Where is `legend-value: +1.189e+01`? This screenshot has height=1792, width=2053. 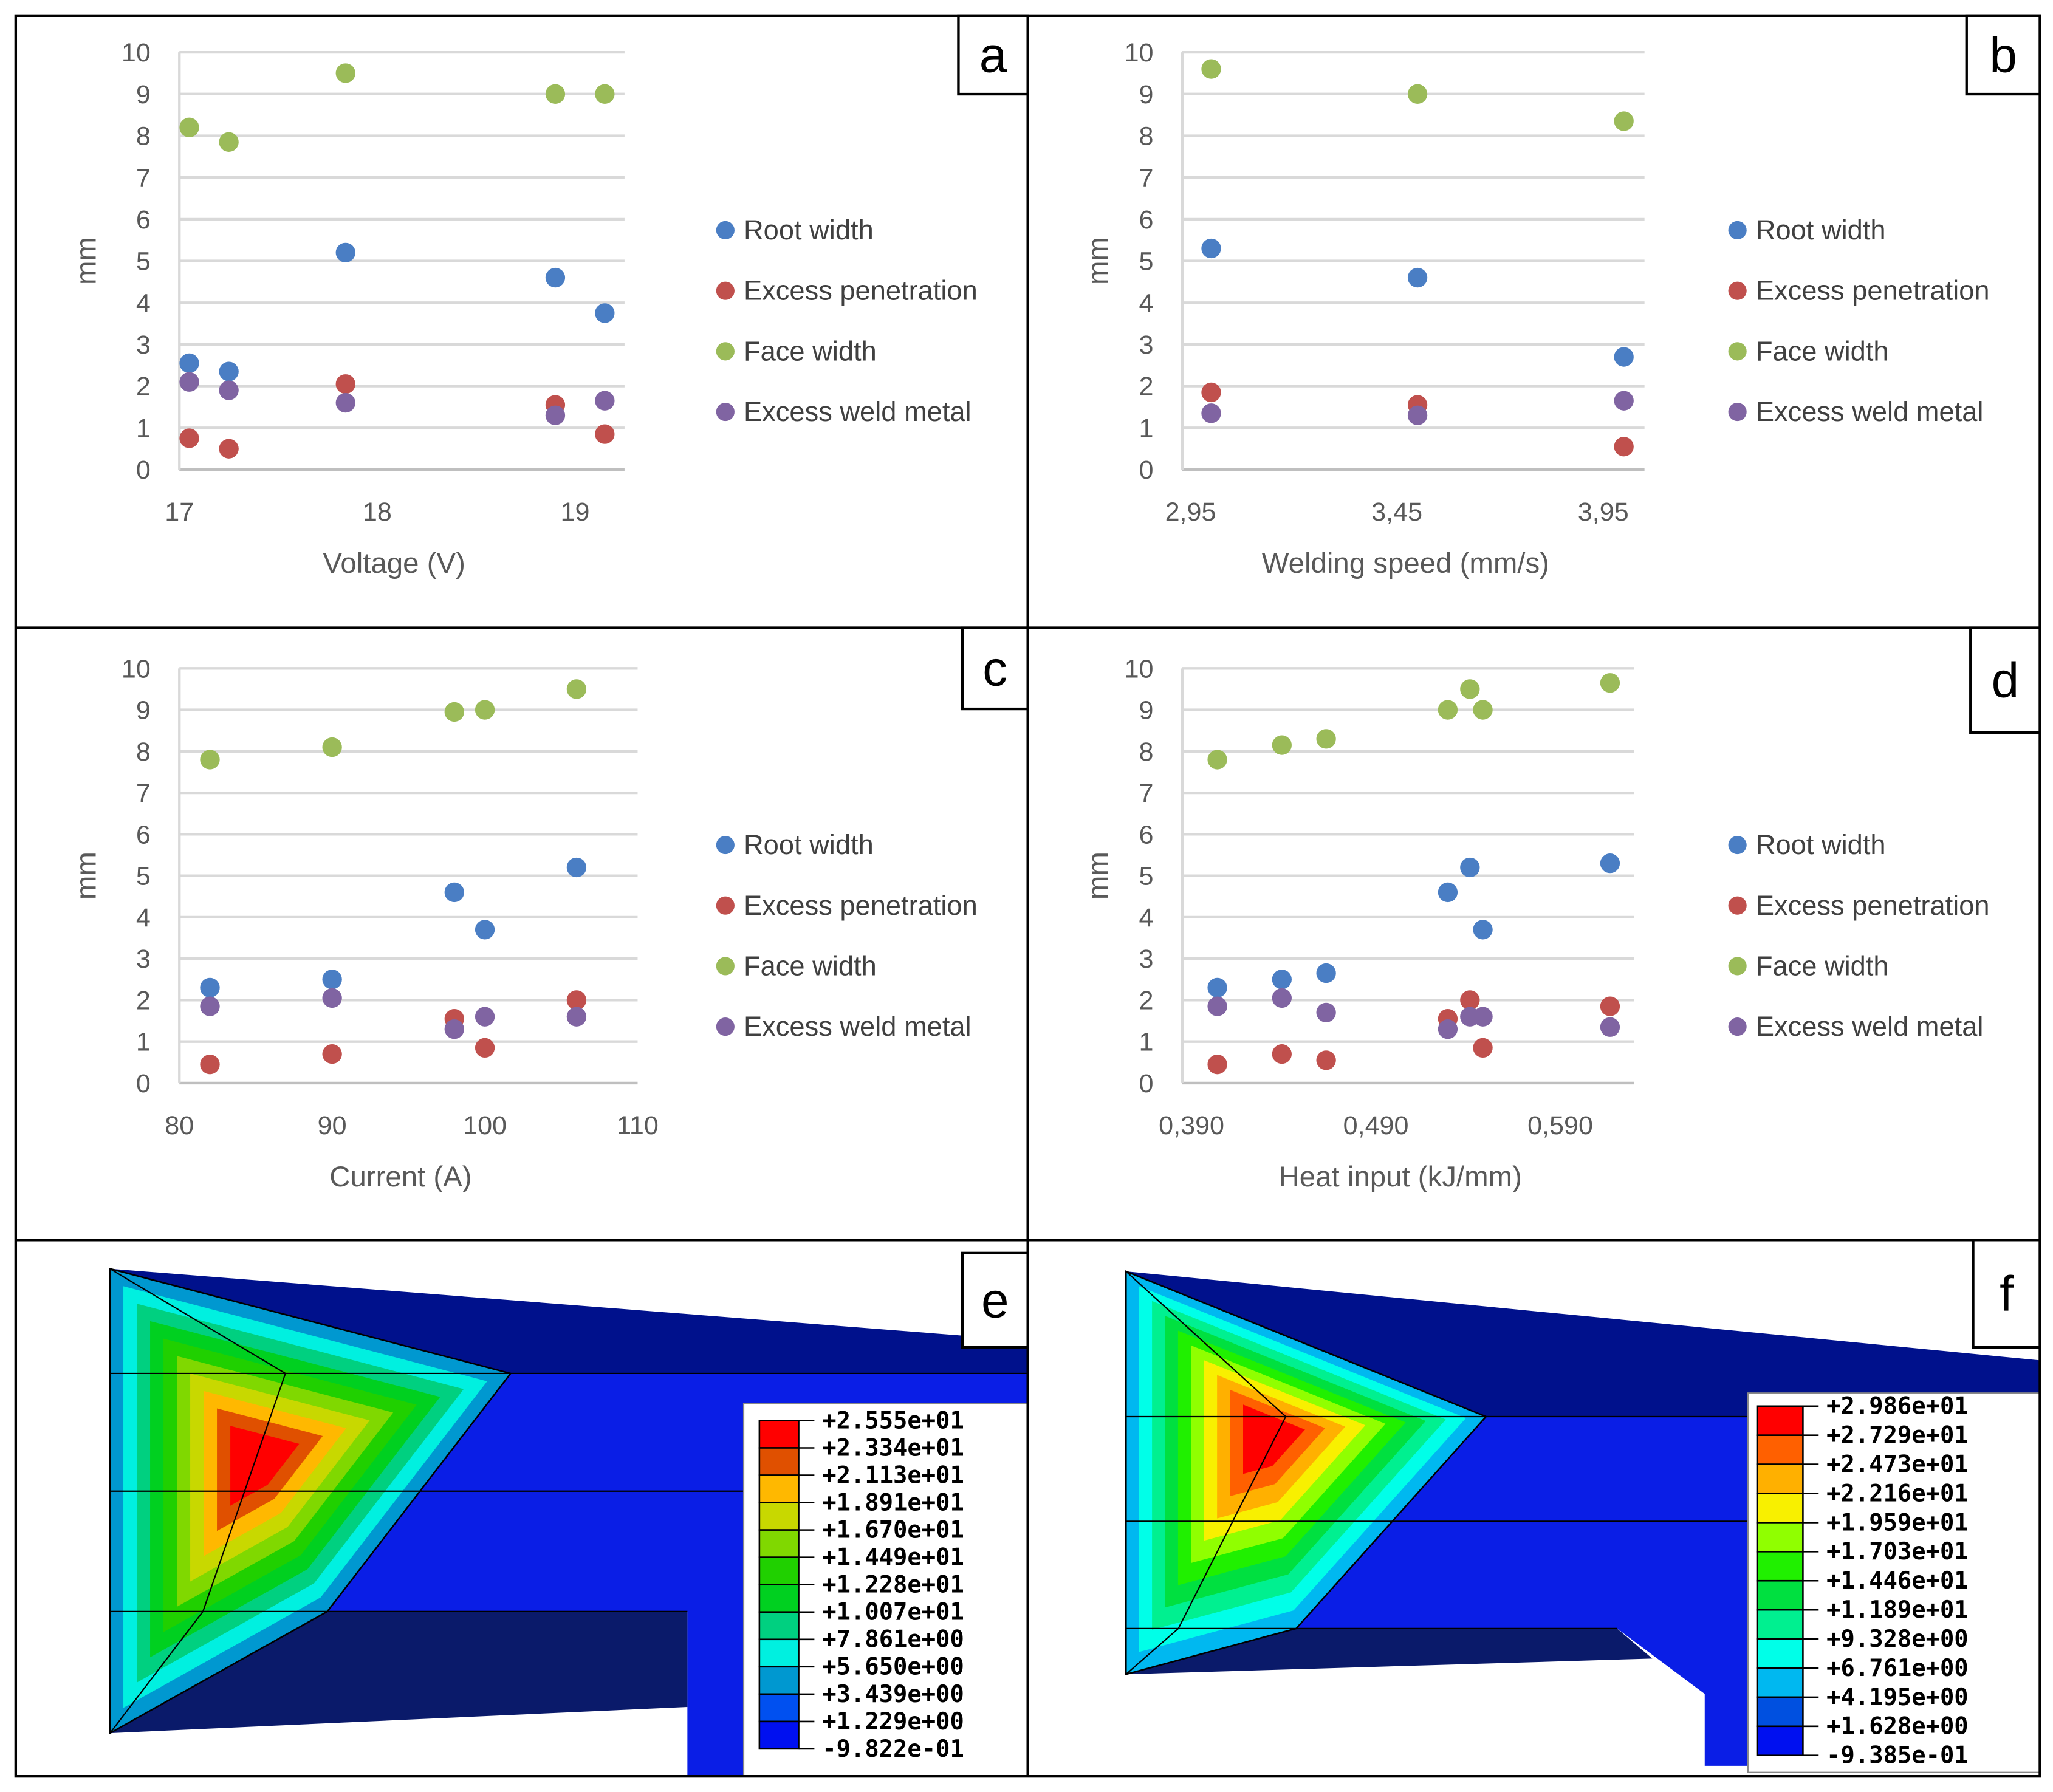
legend-value: +1.189e+01 is located at coordinates (1897, 1610).